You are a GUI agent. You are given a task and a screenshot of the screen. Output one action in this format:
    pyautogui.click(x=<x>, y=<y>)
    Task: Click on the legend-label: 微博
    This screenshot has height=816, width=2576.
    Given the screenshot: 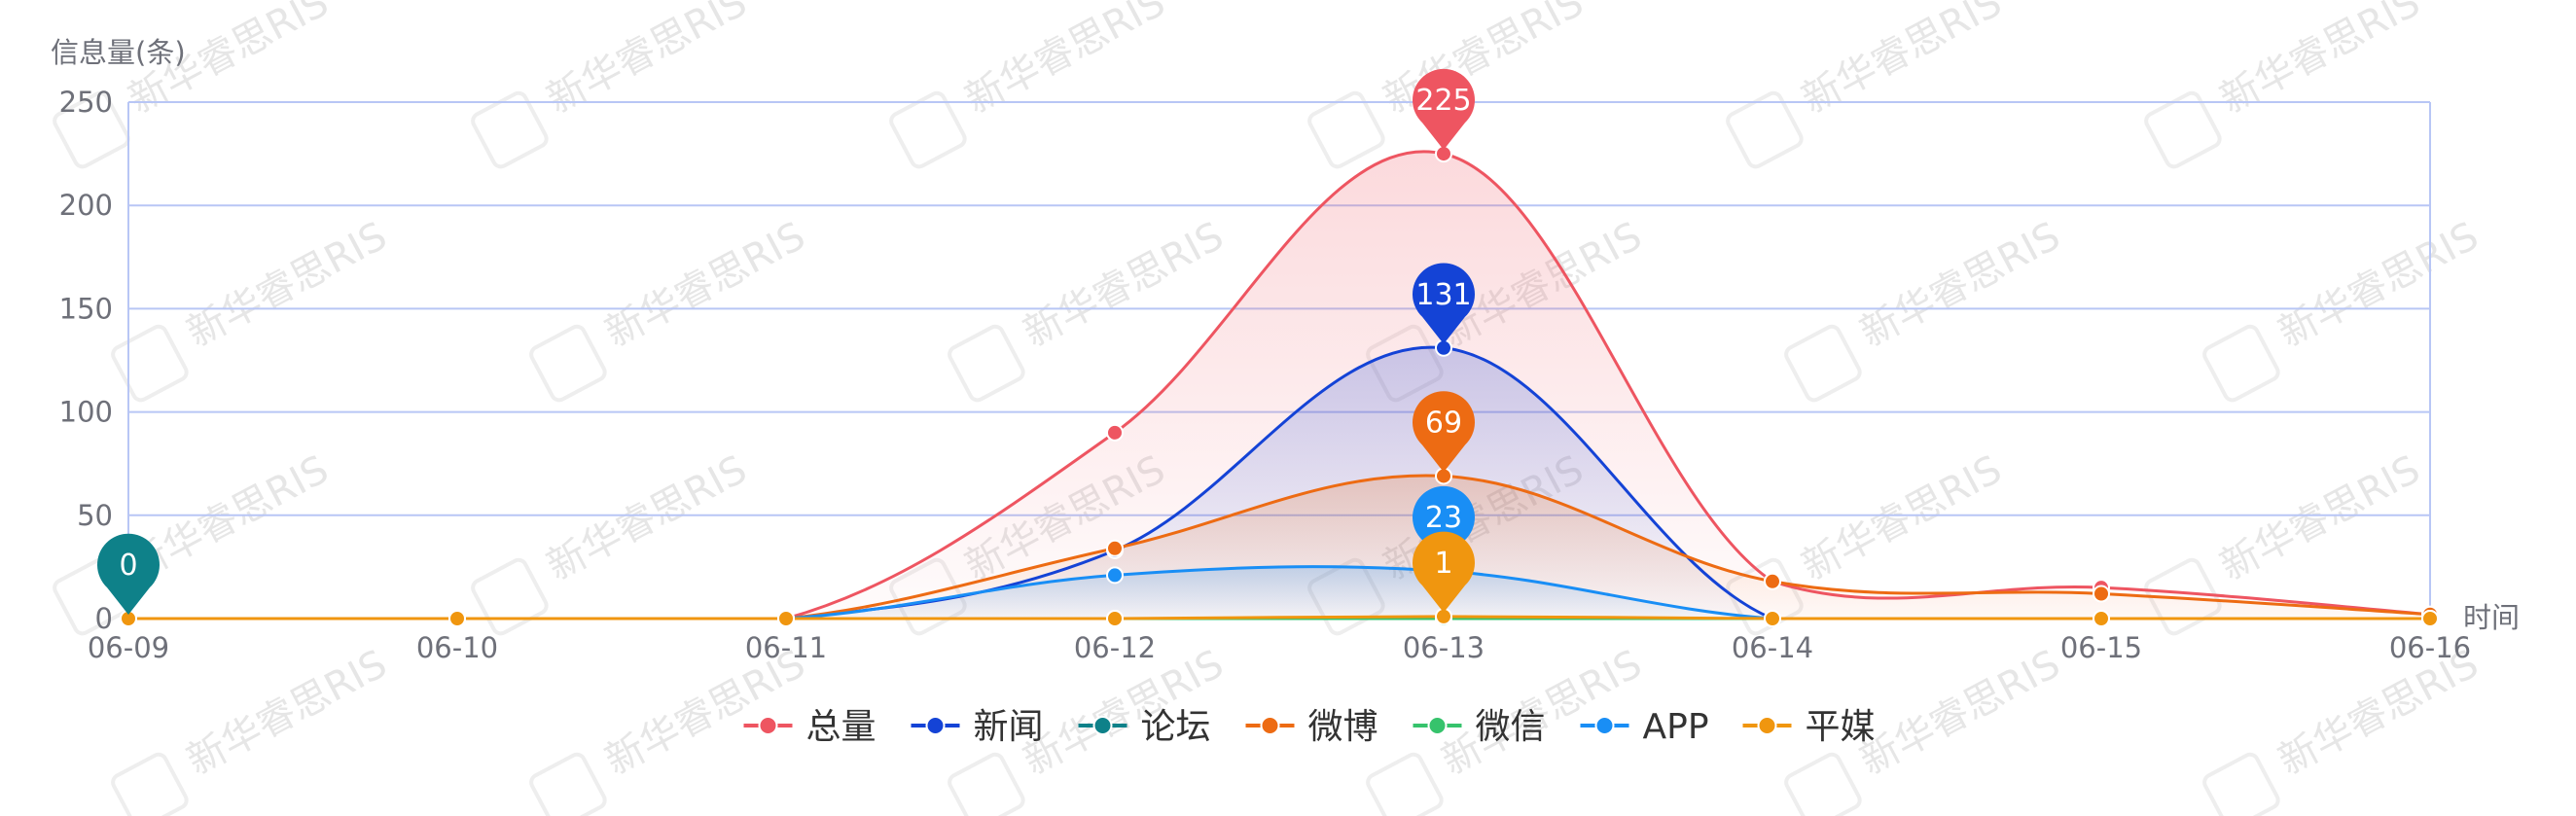 What is the action you would take?
    pyautogui.click(x=1343, y=727)
    